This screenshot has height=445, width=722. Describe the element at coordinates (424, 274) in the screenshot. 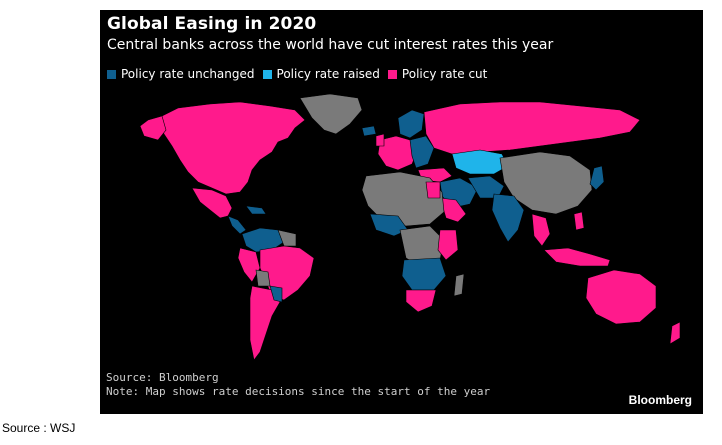

I see `region-southern-africa-north` at that location.